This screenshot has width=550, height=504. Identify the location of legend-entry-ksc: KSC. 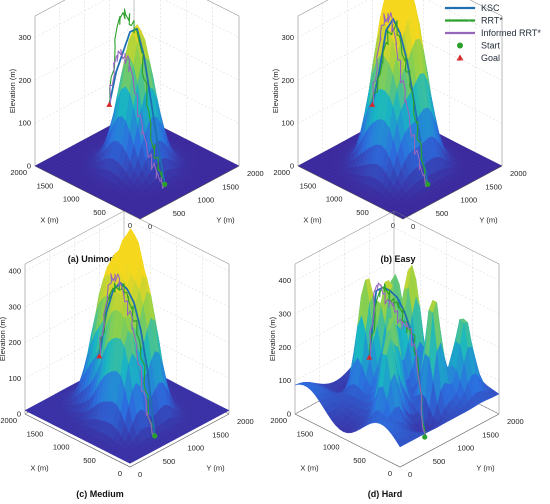
(472, 8).